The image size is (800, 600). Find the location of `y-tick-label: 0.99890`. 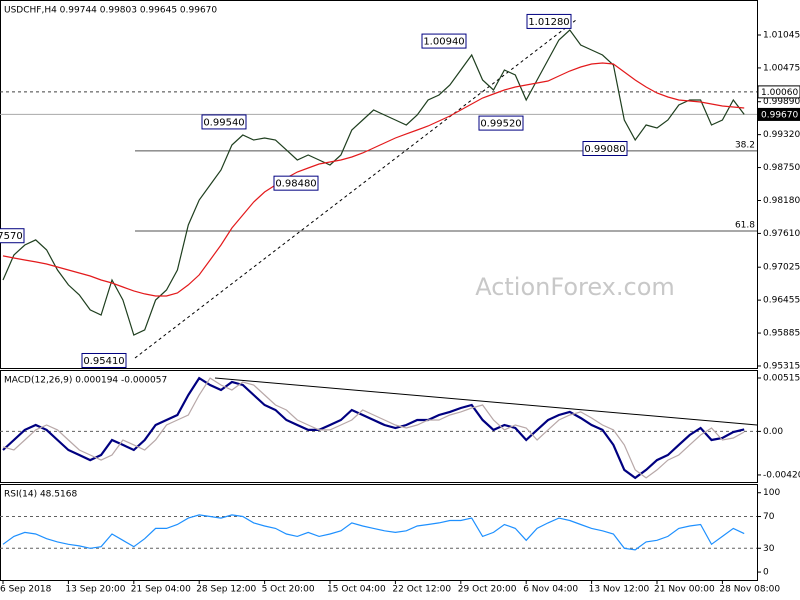

y-tick-label: 0.99890 is located at coordinates (781, 102).